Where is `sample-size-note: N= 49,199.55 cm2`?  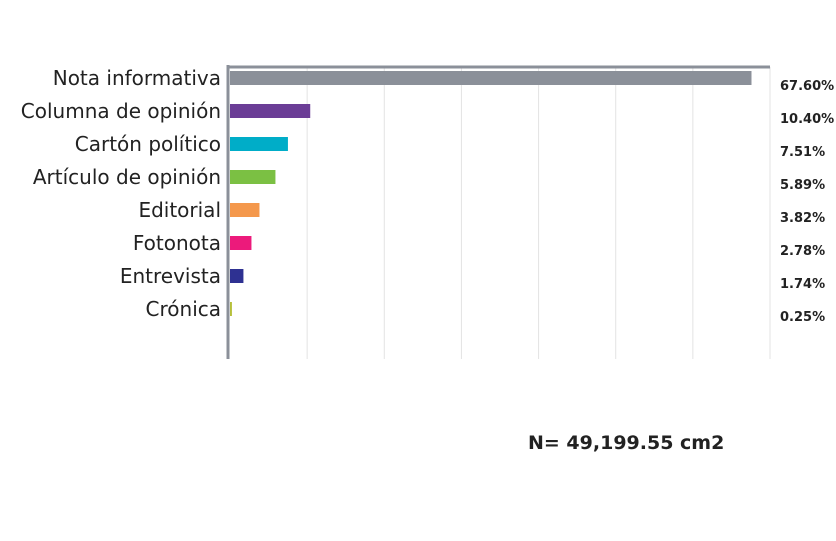 sample-size-note: N= 49,199.55 cm2 is located at coordinates (626, 443).